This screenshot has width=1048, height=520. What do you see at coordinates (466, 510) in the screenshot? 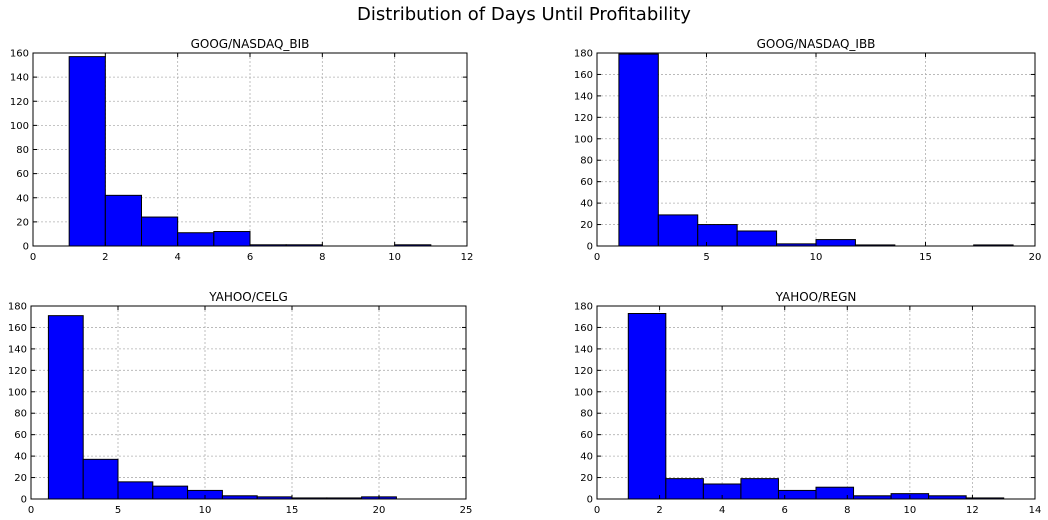
I see `x-tick-label: 25` at bounding box center [466, 510].